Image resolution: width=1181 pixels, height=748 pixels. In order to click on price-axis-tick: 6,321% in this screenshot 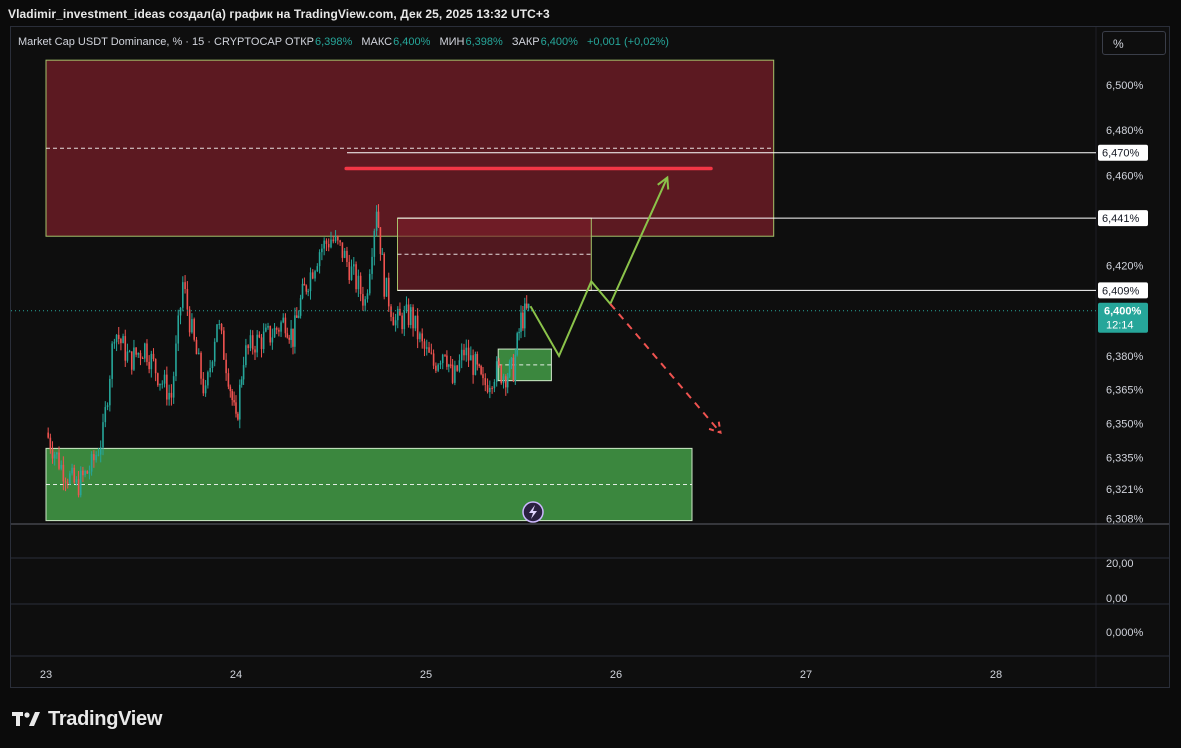, I will do `click(1125, 490)`.